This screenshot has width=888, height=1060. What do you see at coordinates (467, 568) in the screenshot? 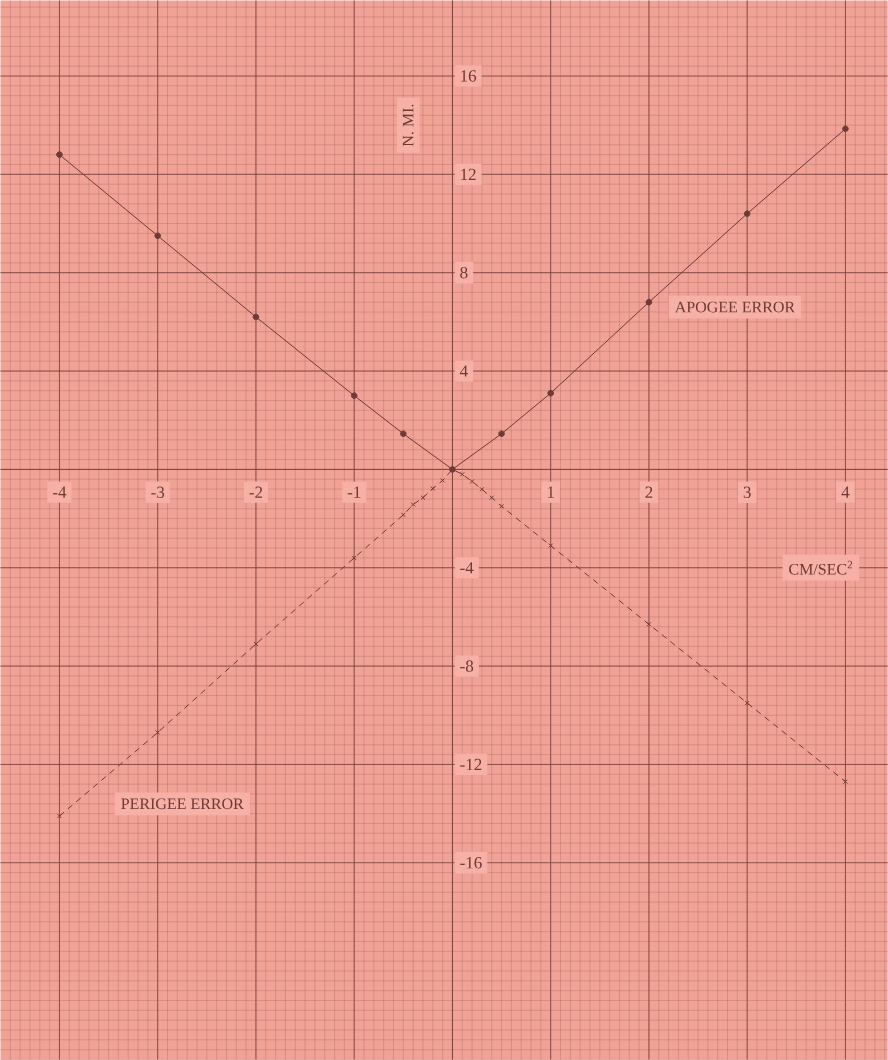
I see `y-tick-label: -4` at bounding box center [467, 568].